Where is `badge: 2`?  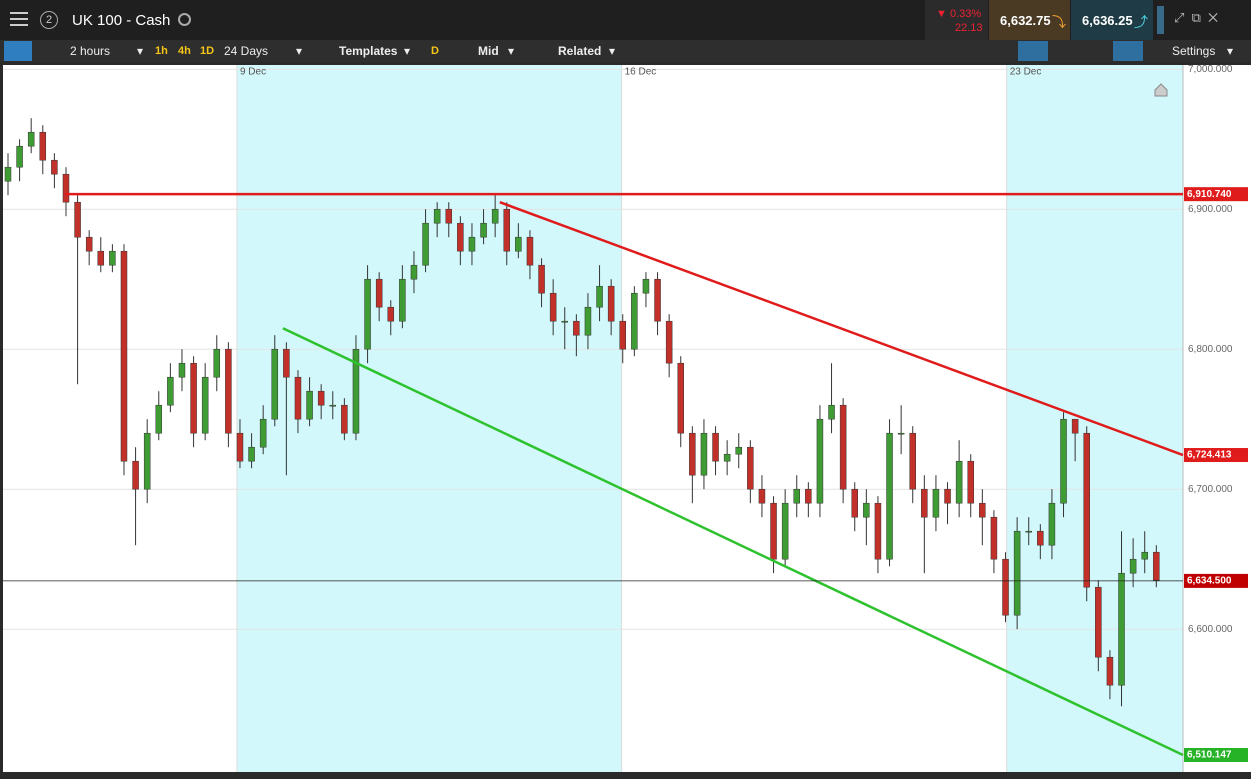 badge: 2 is located at coordinates (49, 20).